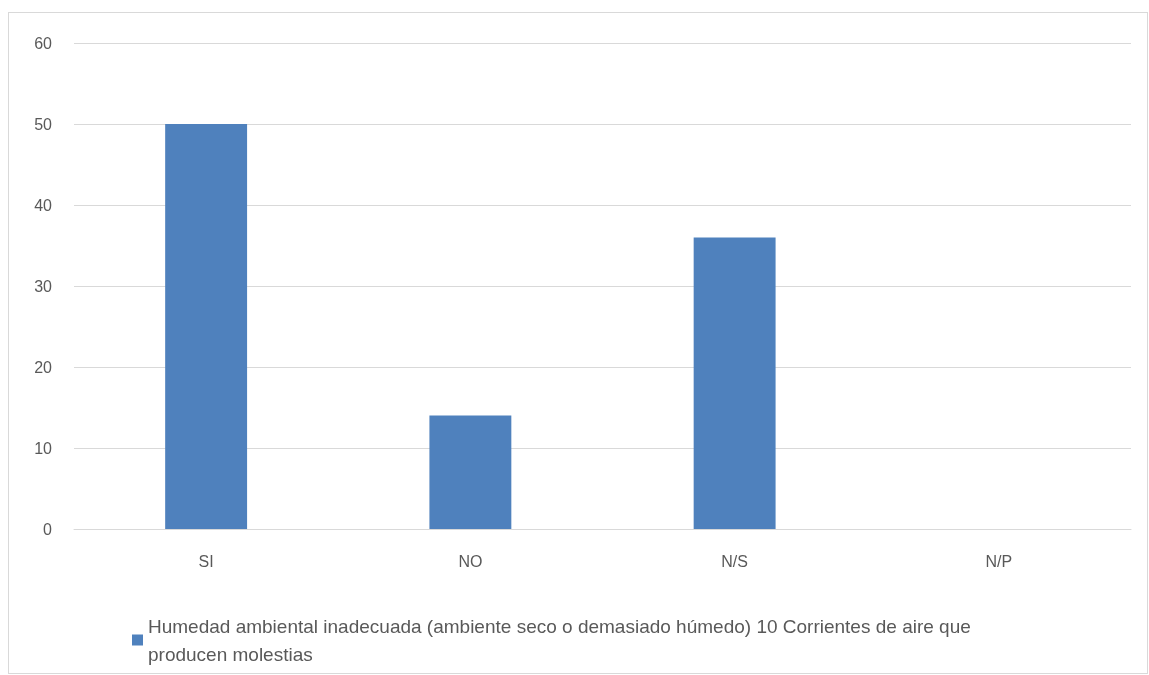  What do you see at coordinates (999, 561) in the screenshot?
I see `x-tick-label: N/P` at bounding box center [999, 561].